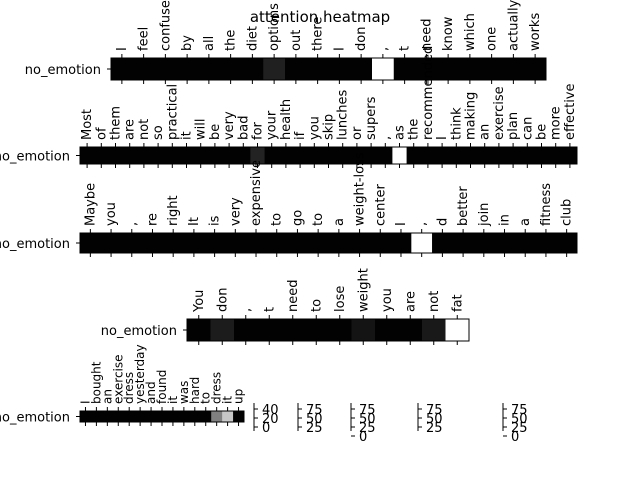 The width and height of the screenshot is (640, 480). I want to click on token-label: yesterday, so click(140, 374).